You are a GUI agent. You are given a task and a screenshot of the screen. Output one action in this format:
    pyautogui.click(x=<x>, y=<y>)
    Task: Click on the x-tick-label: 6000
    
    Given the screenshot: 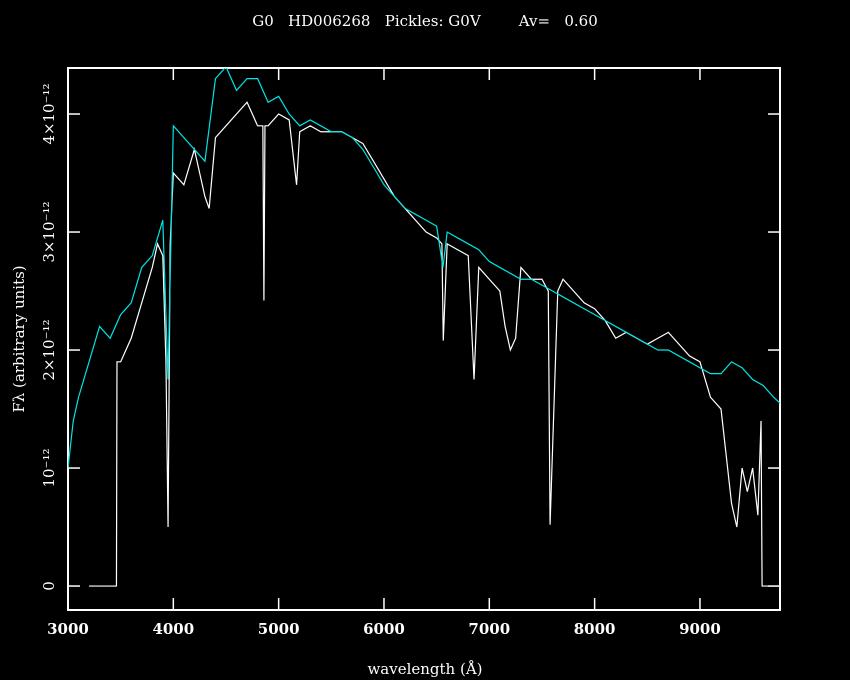 What is the action you would take?
    pyautogui.click(x=384, y=629)
    